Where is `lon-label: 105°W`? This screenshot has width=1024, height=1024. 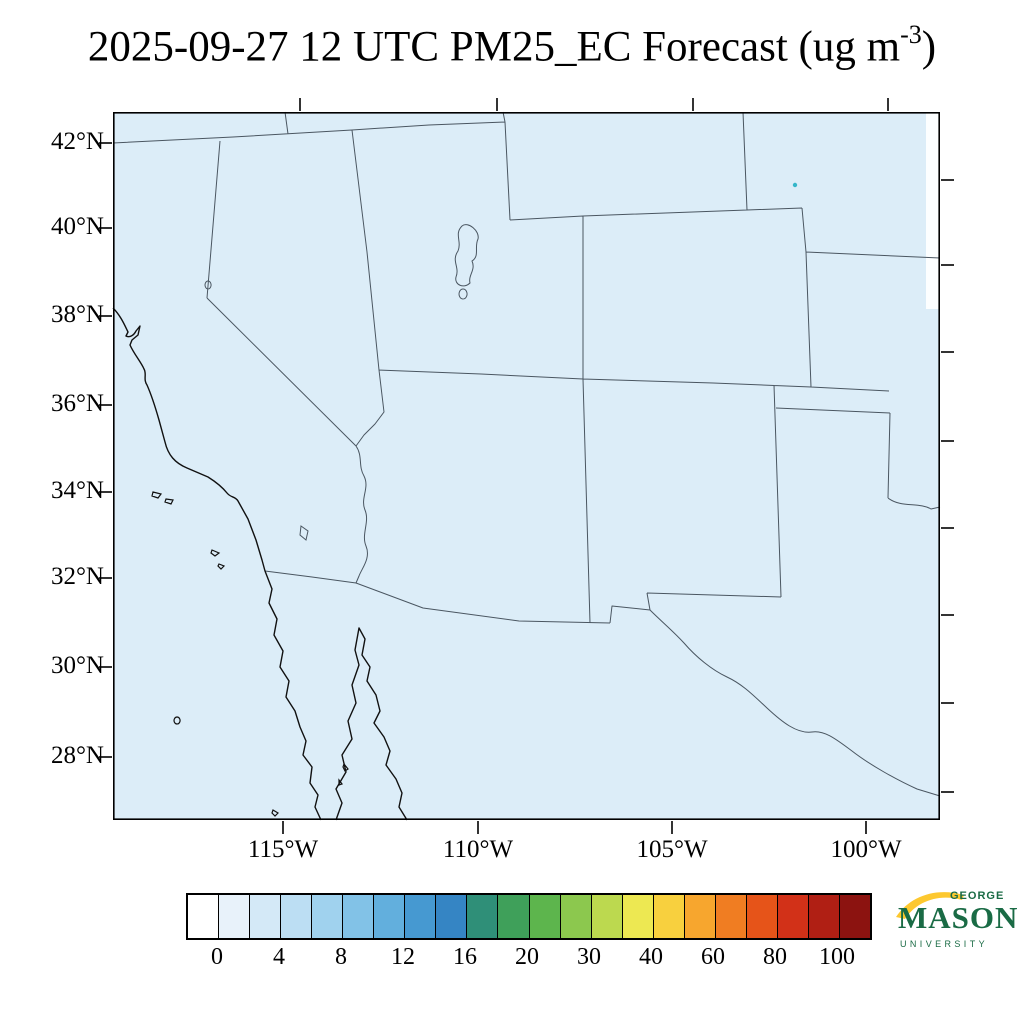 lon-label: 105°W is located at coordinates (672, 849).